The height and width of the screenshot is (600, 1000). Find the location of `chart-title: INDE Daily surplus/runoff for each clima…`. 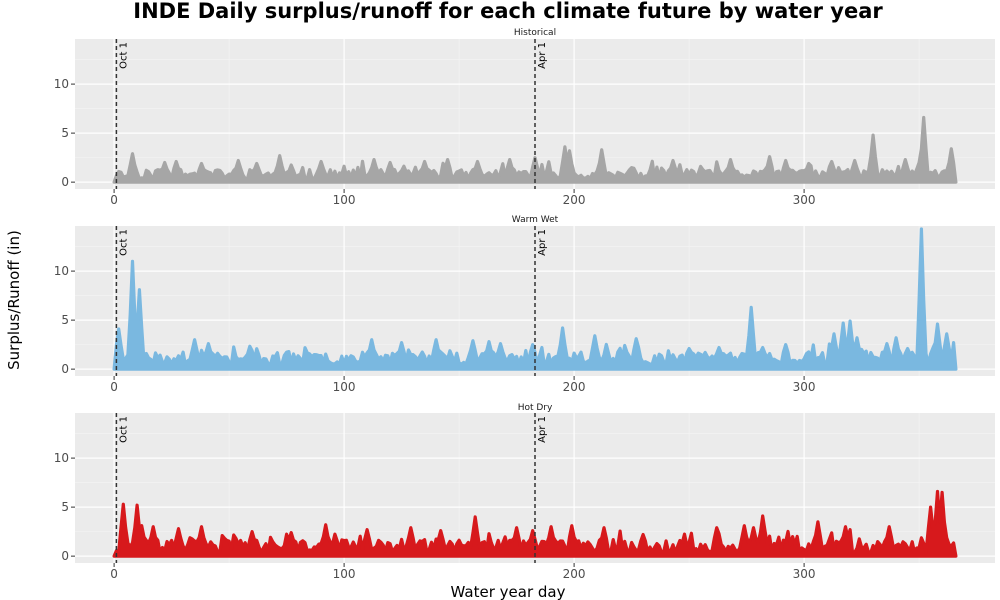

chart-title: INDE Daily surplus/runoff for each clima… is located at coordinates (508, 11).